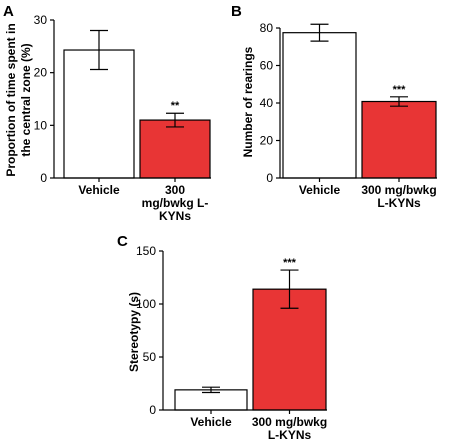 This screenshot has width=454, height=440. What do you see at coordinates (290, 263) in the screenshot?
I see `significance-label-C-1: ***` at bounding box center [290, 263].